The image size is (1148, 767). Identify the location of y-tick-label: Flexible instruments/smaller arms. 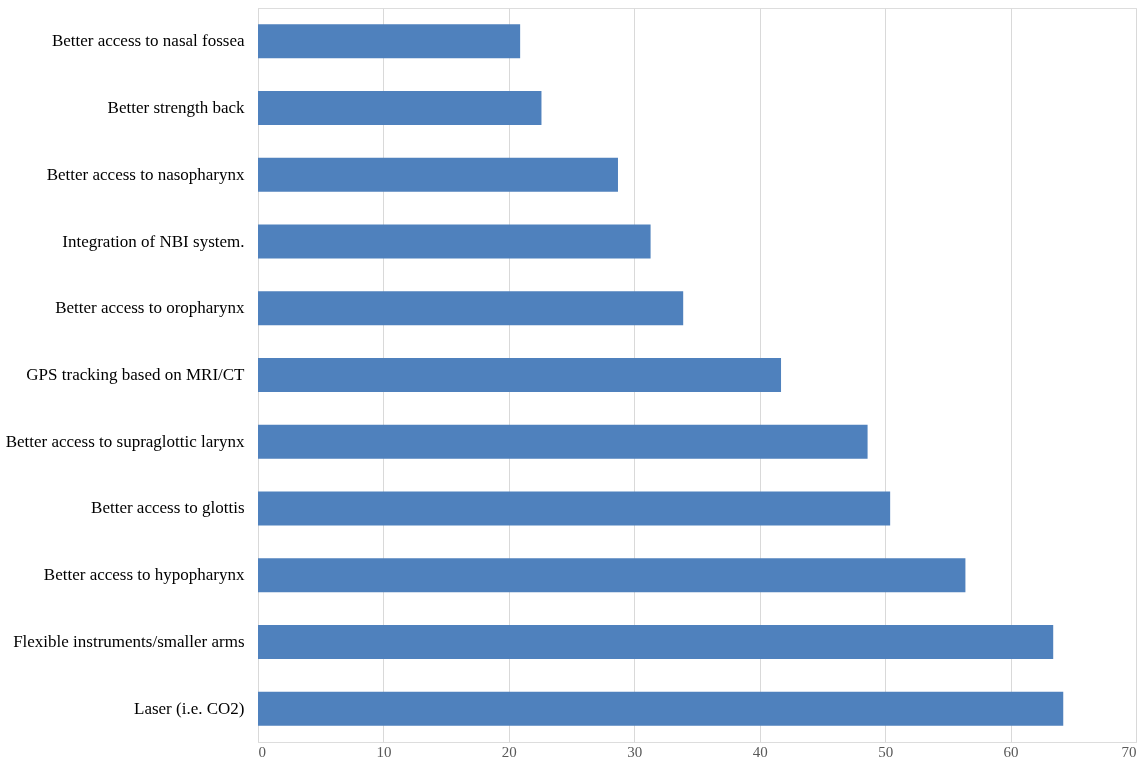
(129, 641).